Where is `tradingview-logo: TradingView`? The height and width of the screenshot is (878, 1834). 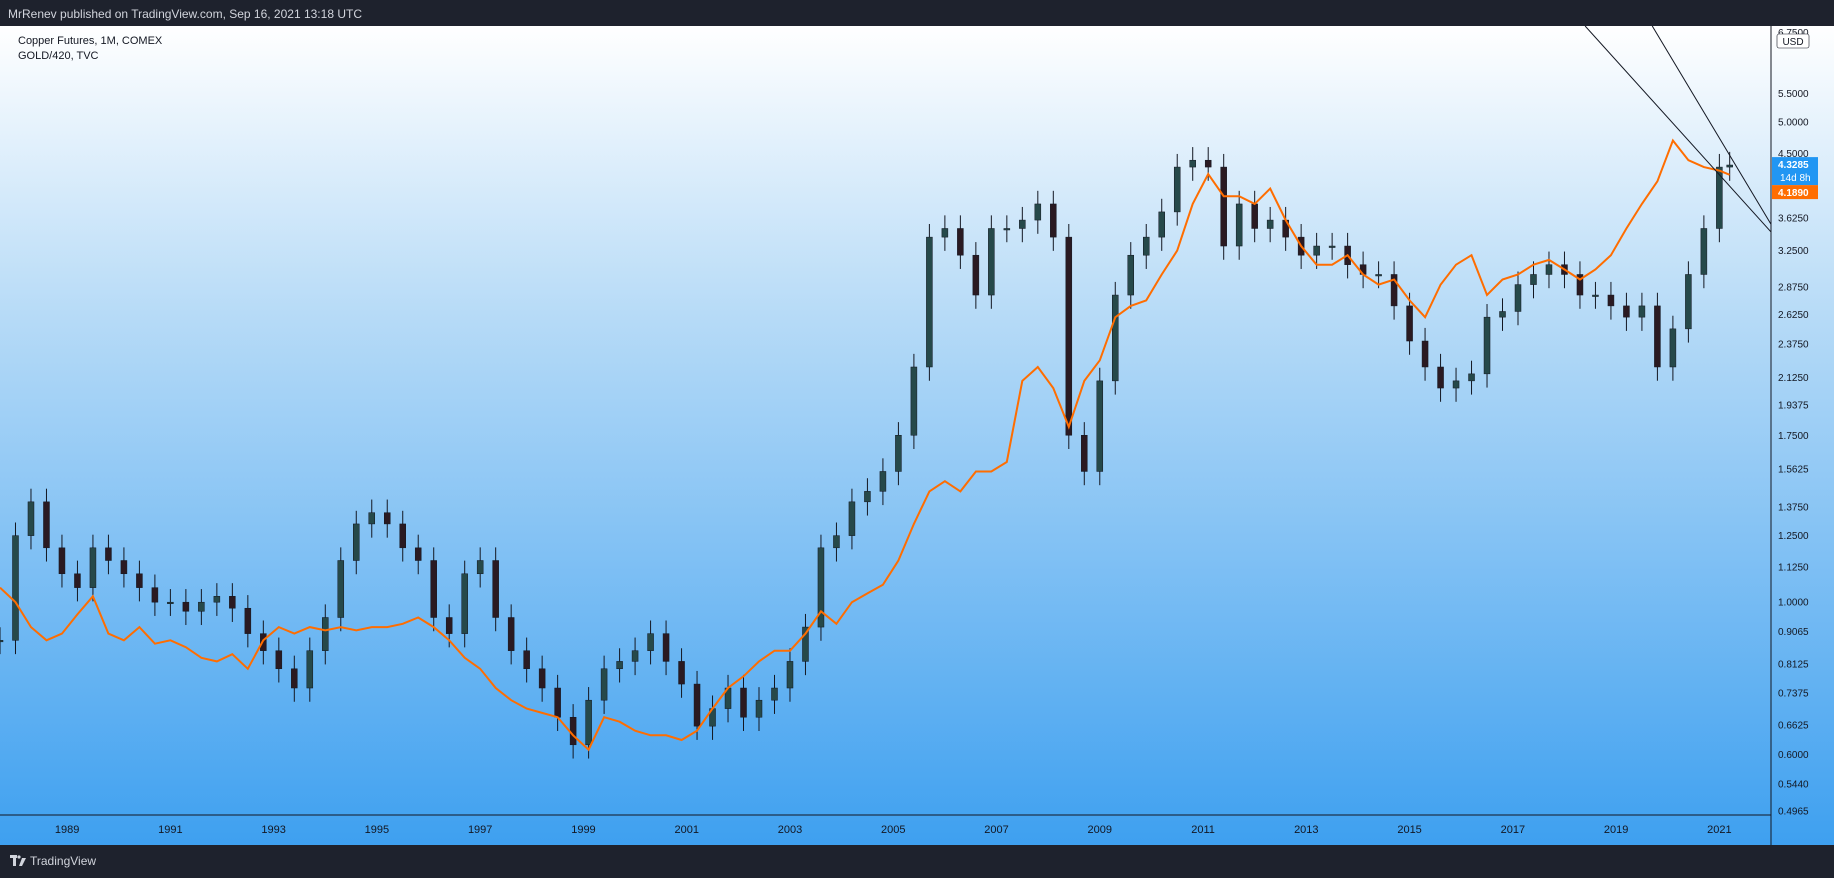 tradingview-logo: TradingView is located at coordinates (53, 861).